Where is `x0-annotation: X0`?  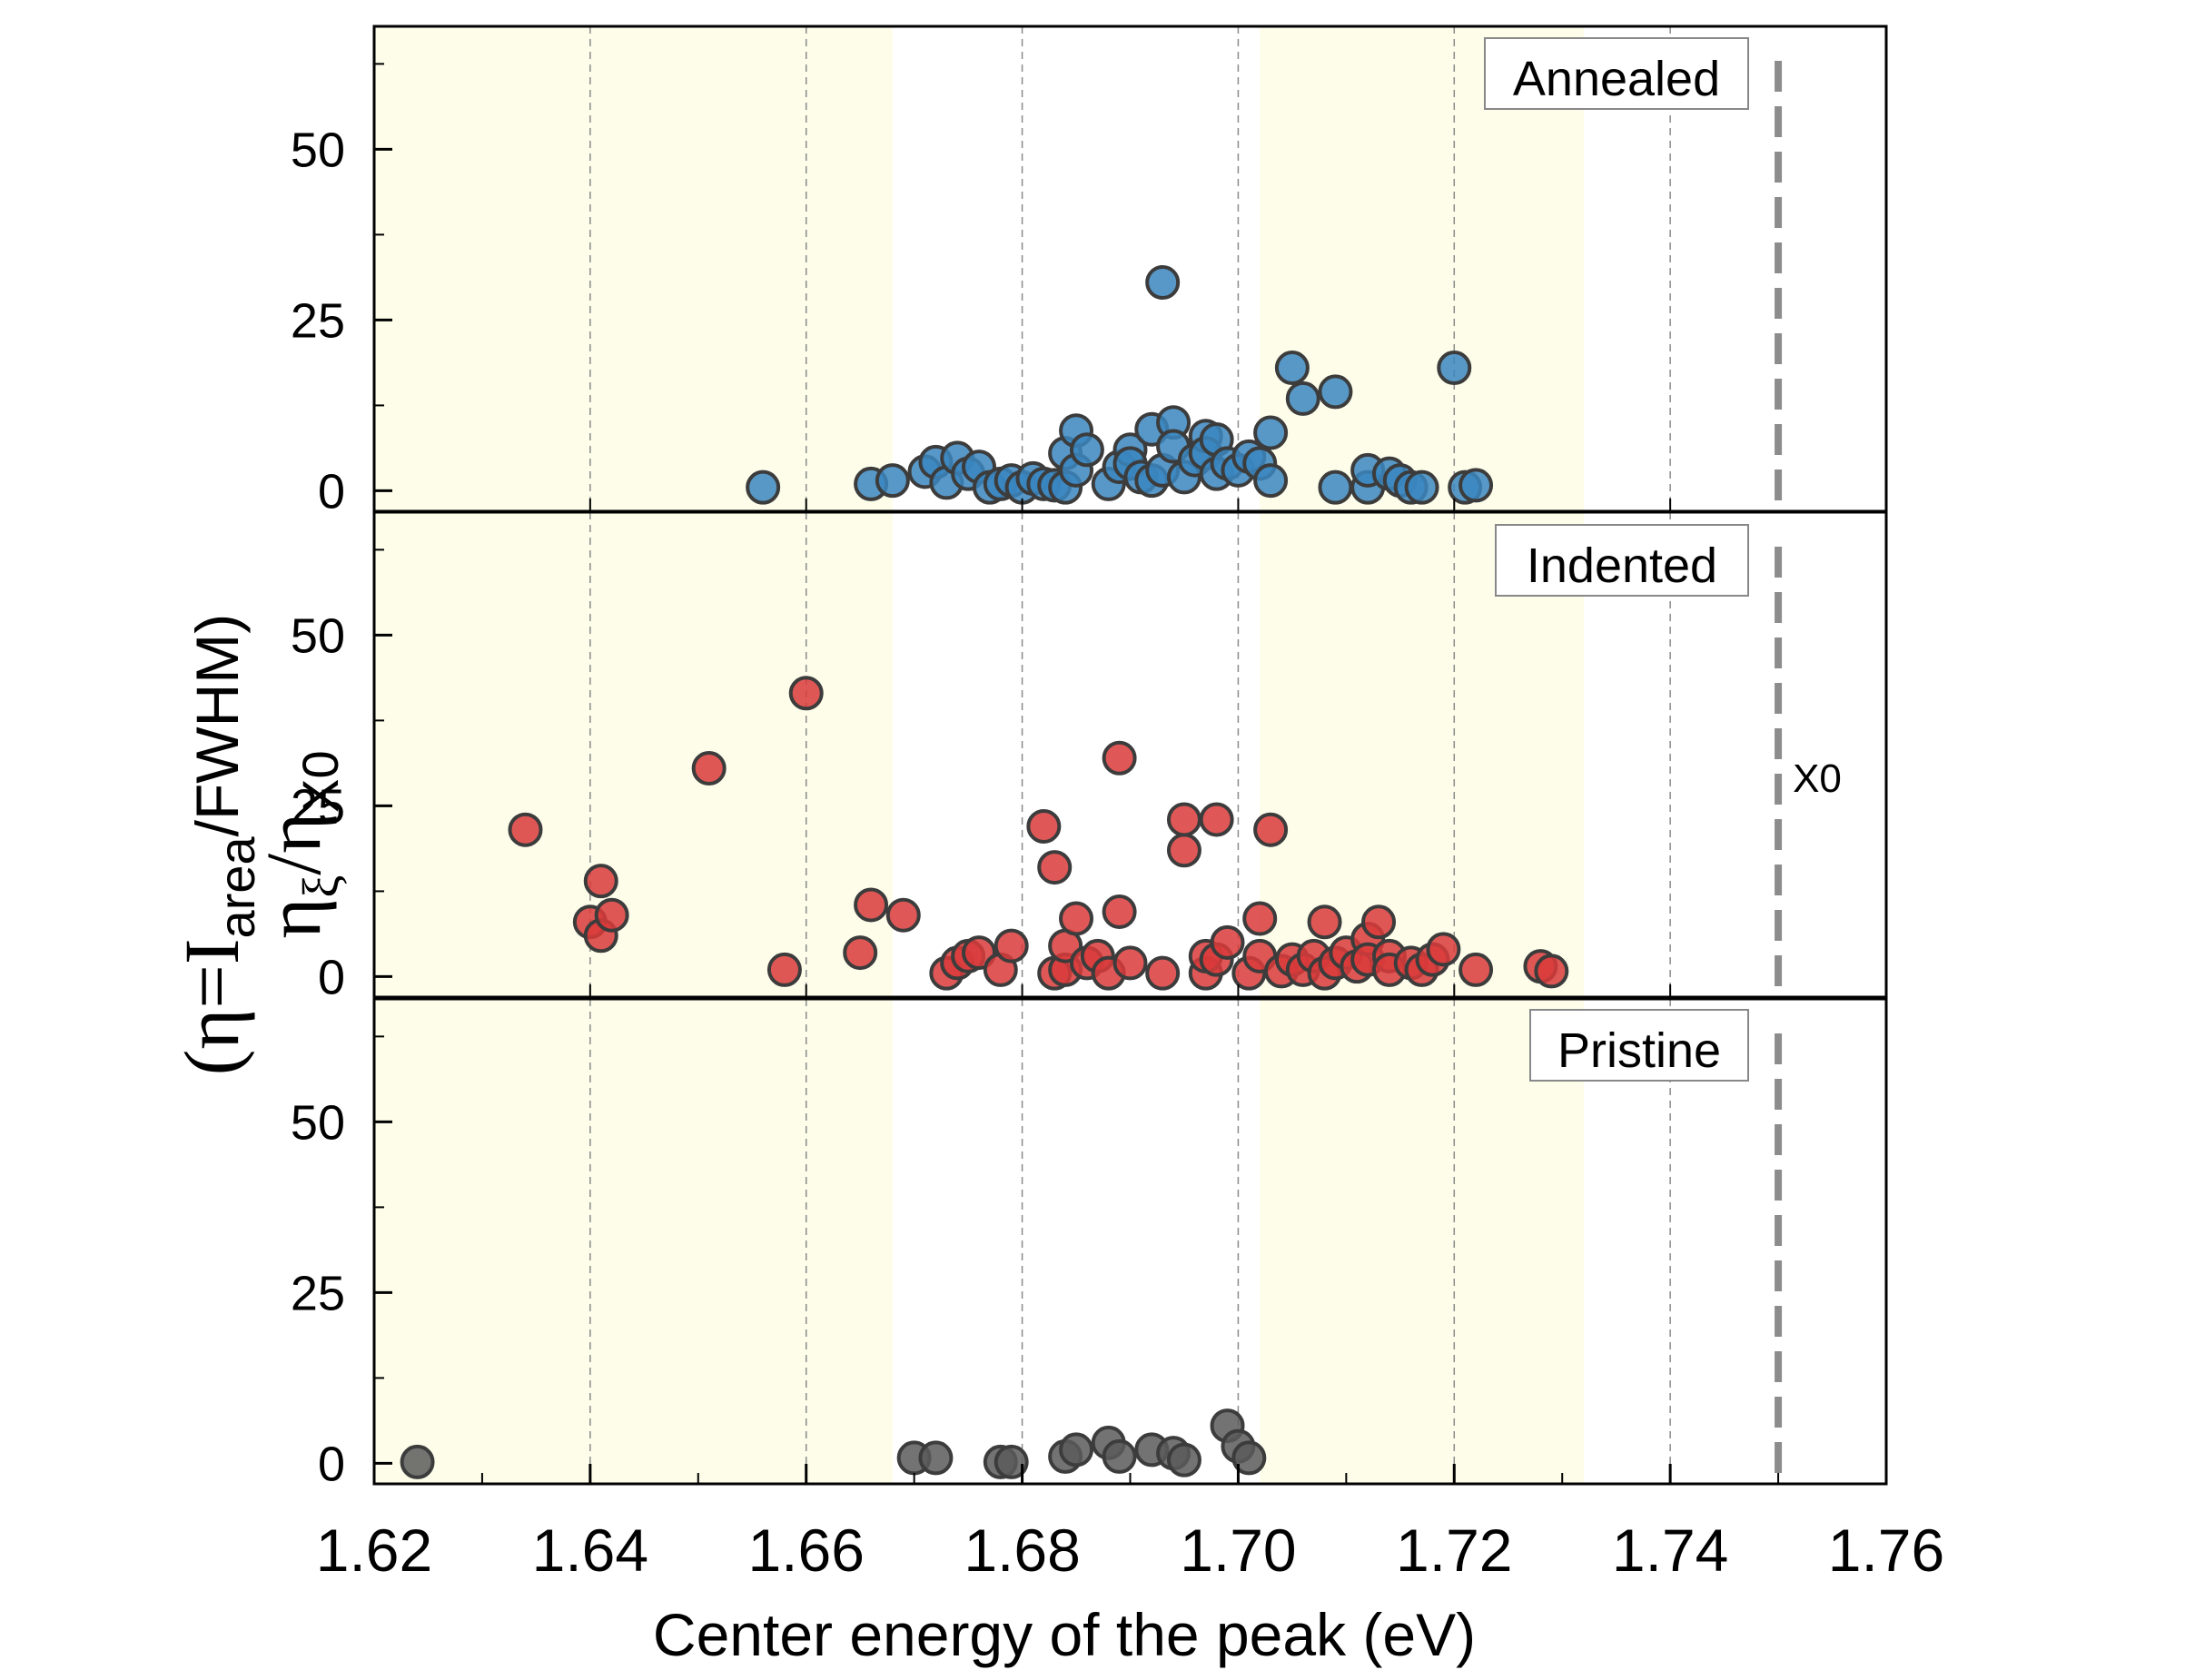
x0-annotation: X0 is located at coordinates (1817, 779).